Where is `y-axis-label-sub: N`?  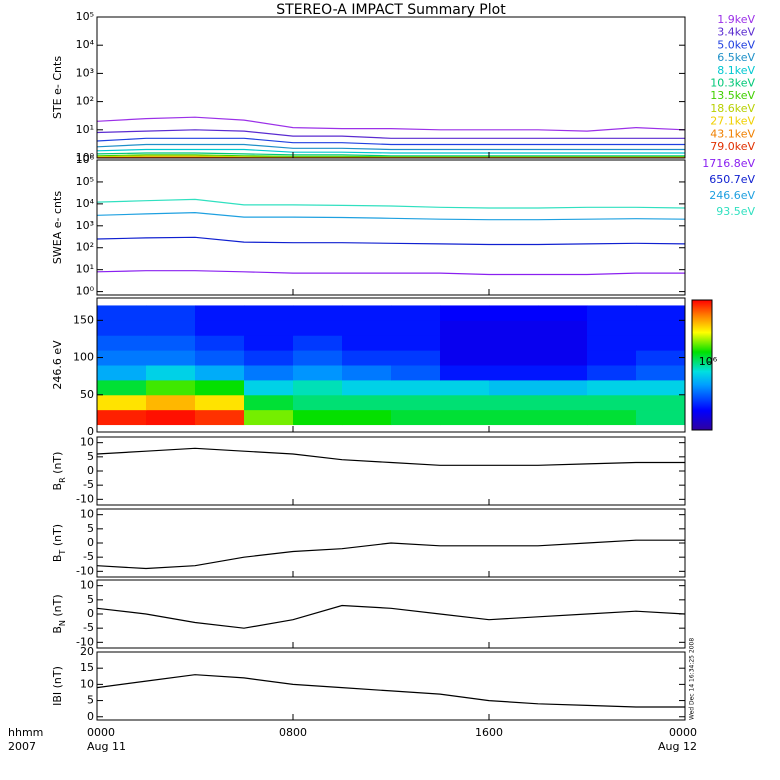 y-axis-label-sub: N is located at coordinates (62, 623).